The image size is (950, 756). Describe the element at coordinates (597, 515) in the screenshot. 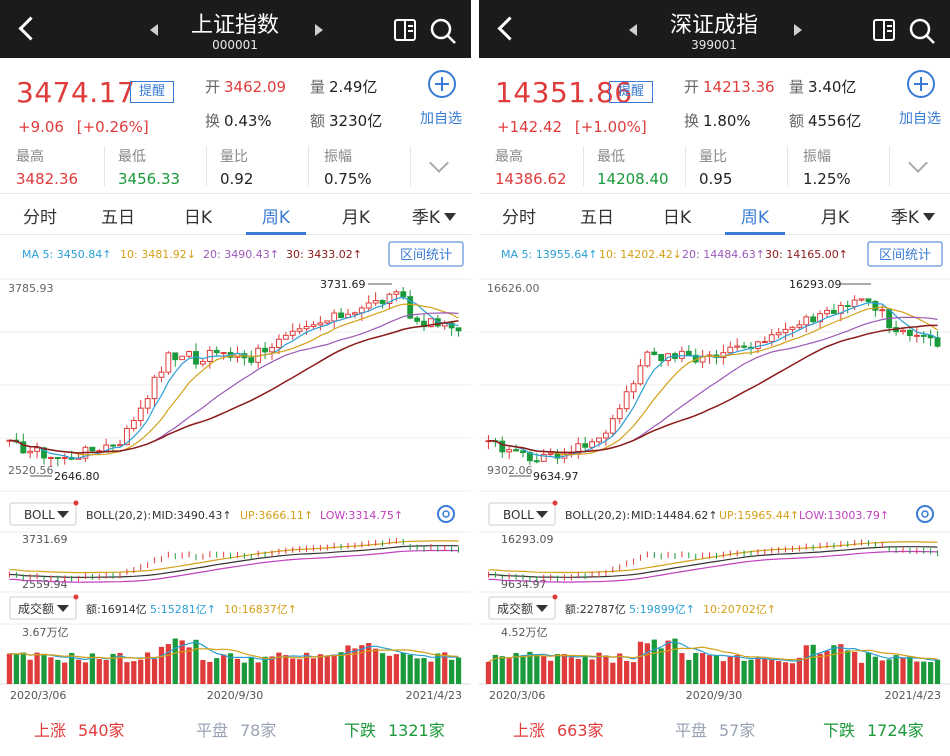

I see `boll-label: BOLL(20,2):` at that location.